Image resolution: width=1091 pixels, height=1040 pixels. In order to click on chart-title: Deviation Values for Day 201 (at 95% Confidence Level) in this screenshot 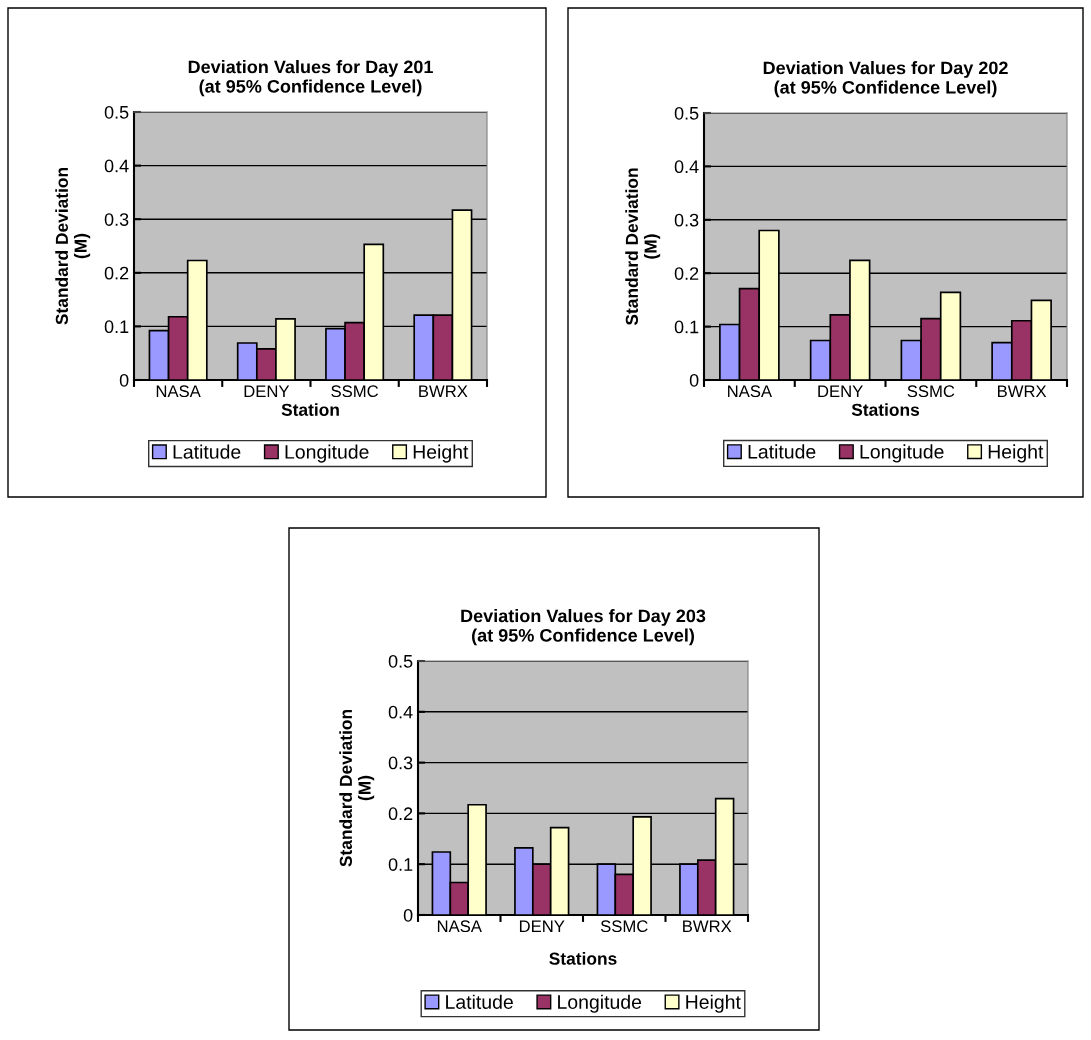, I will do `click(310, 78)`.